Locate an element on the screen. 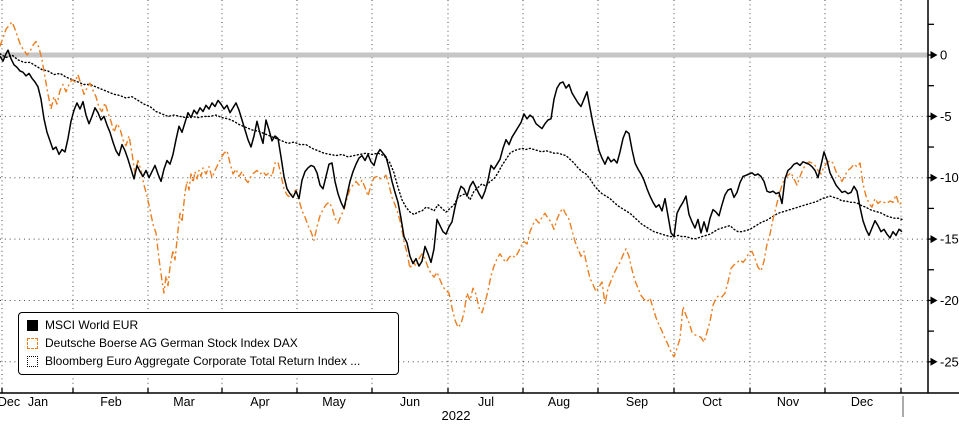 The height and width of the screenshot is (425, 959). legend-item-msci-world-eur: MSCI World EUR is located at coordinates (208, 325).